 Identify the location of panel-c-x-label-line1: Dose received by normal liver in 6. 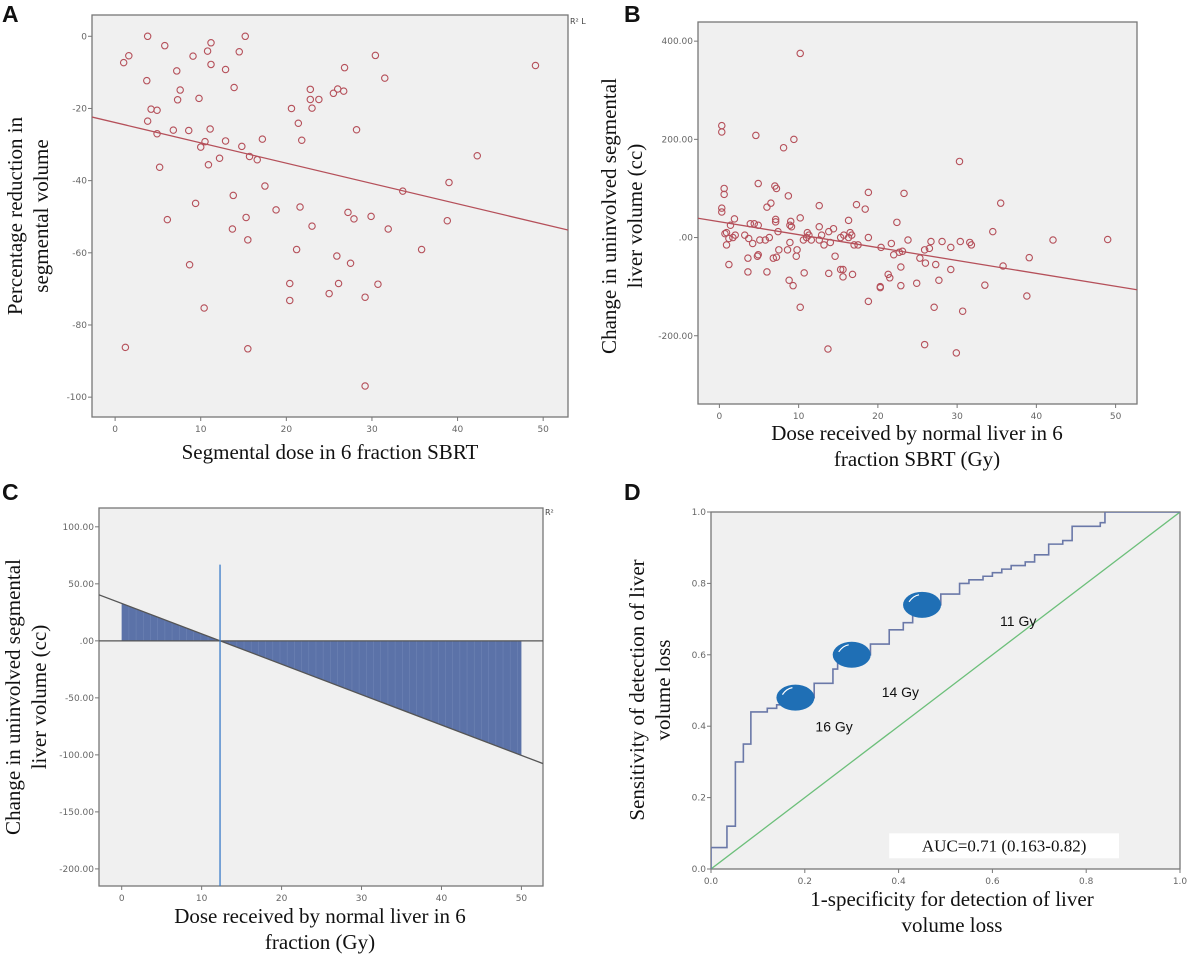
(320, 916).